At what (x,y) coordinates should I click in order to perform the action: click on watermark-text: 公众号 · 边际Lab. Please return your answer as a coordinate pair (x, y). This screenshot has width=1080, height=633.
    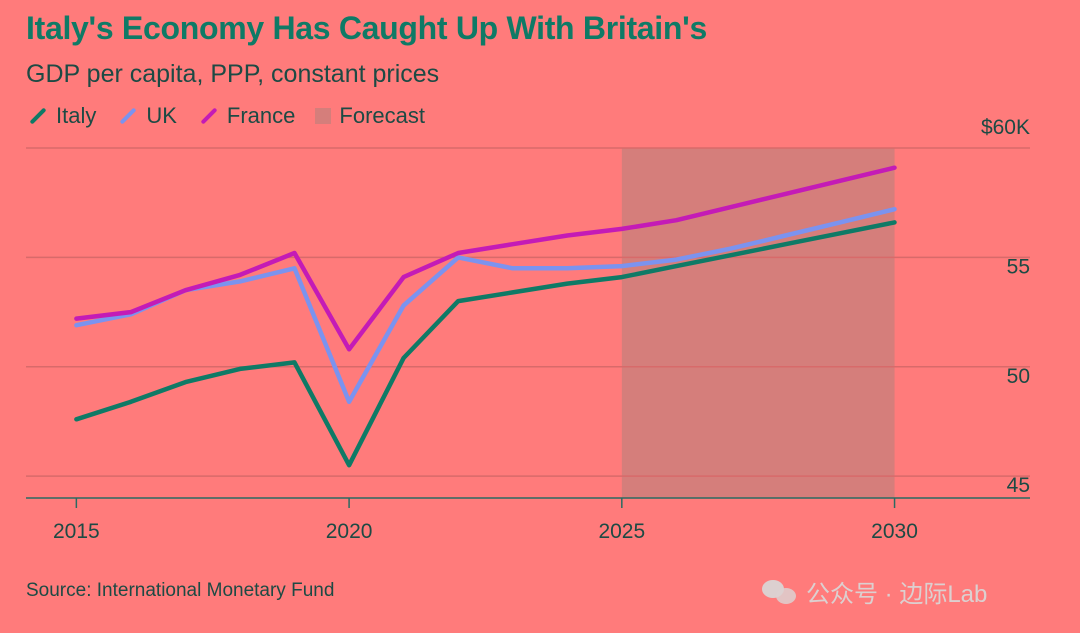
    Looking at the image, I should click on (897, 594).